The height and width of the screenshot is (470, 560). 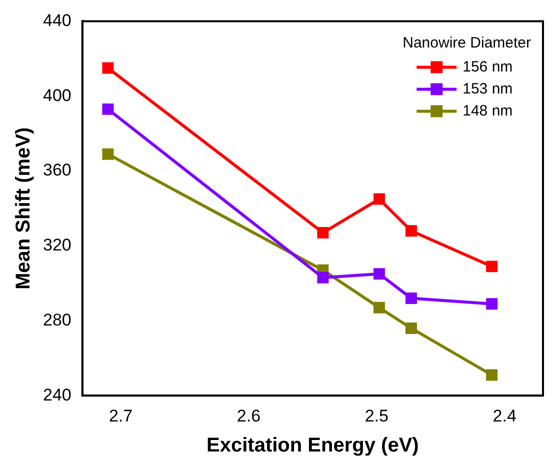 I want to click on x-tick-label: 2.5, so click(x=376, y=416).